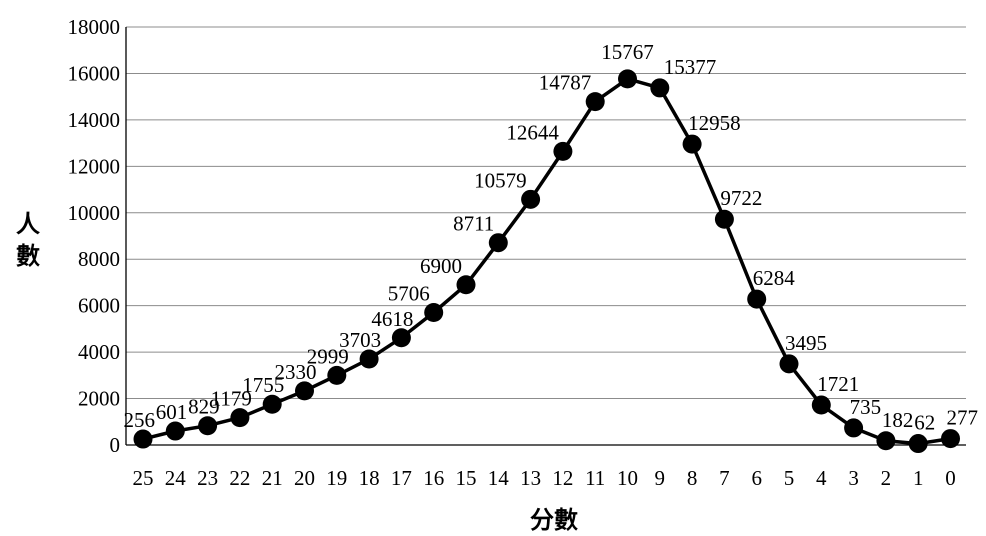 The width and height of the screenshot is (986, 536). Describe the element at coordinates (94, 27) in the screenshot. I see `y-tick-label: 18000` at that location.